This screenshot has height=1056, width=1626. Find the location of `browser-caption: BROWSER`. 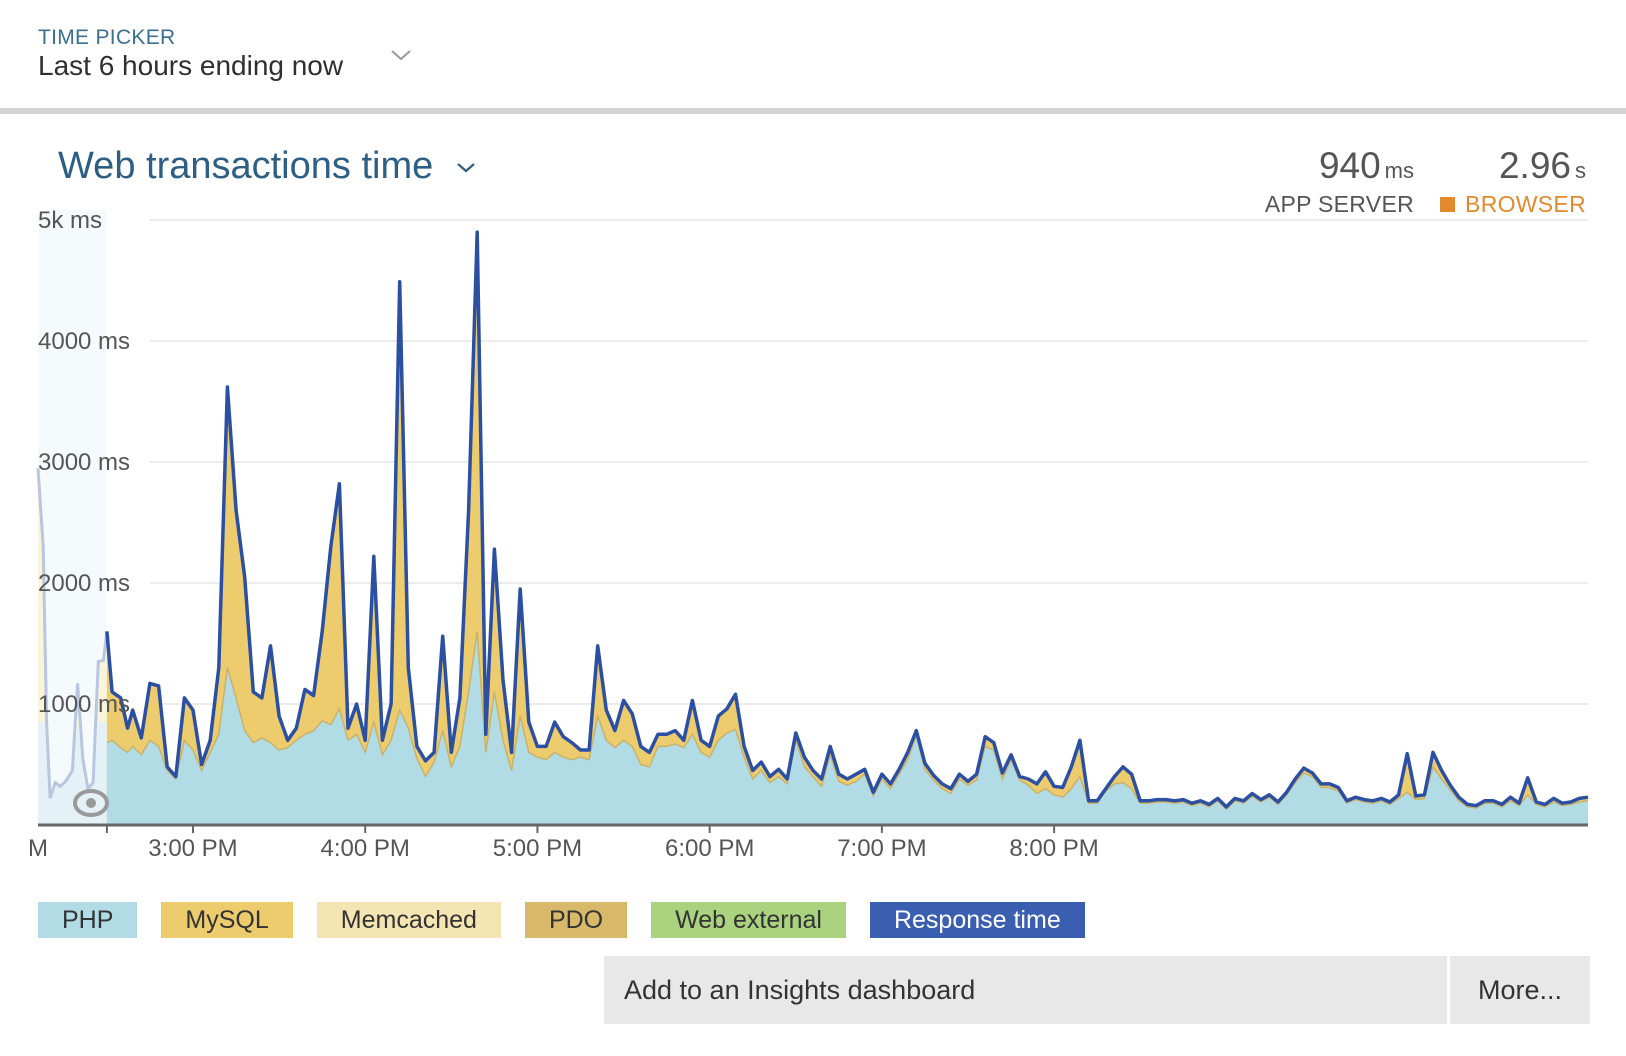

browser-caption: BROWSER is located at coordinates (1525, 204).